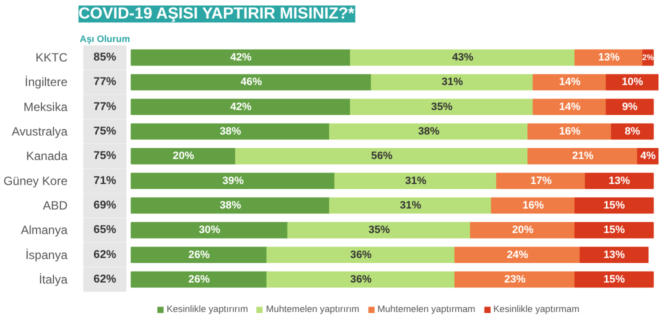  Describe the element at coordinates (45, 107) in the screenshot. I see `y-tick-label: Meksika` at that location.